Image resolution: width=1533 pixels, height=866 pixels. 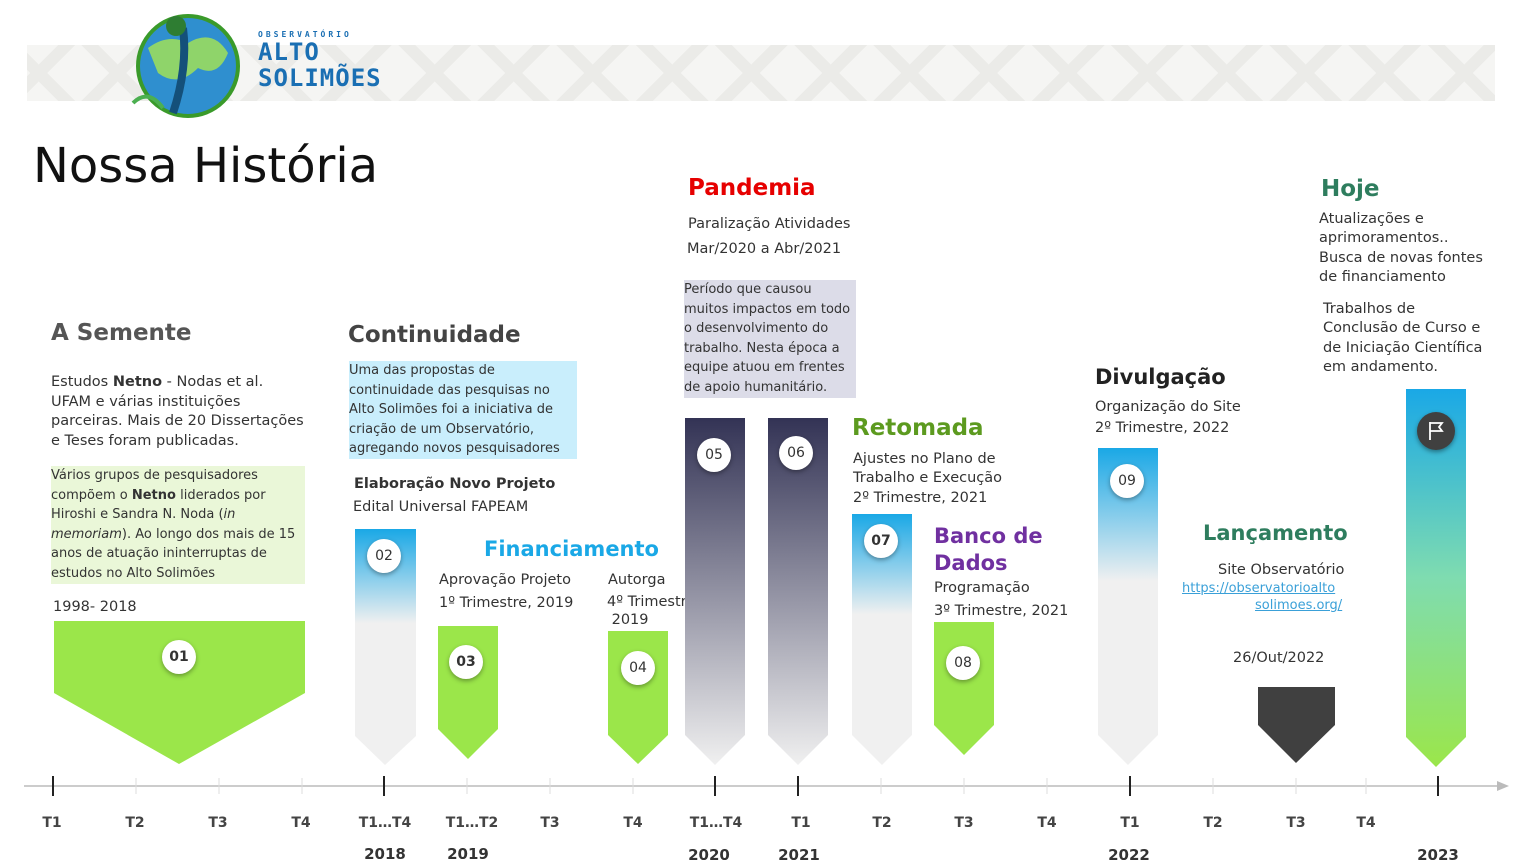 What do you see at coordinates (1350, 189) in the screenshot?
I see `event-11-heading: Hoje` at bounding box center [1350, 189].